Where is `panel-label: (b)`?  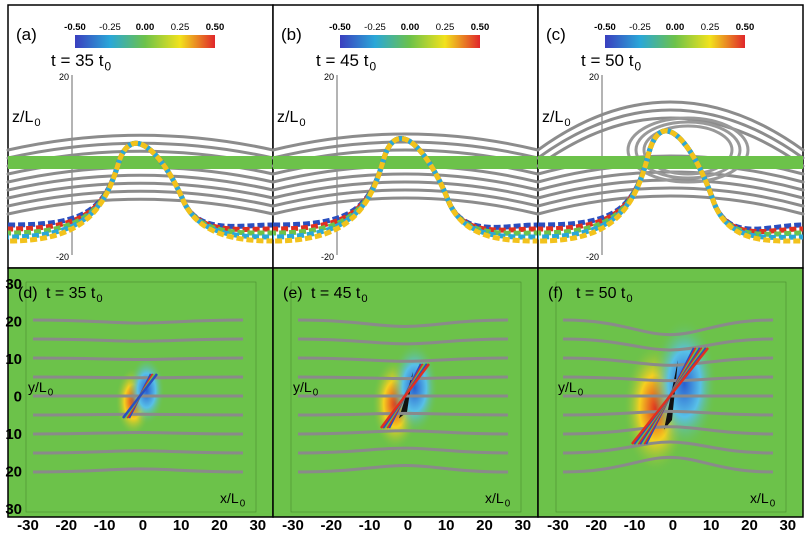 panel-label: (b) is located at coordinates (291, 34).